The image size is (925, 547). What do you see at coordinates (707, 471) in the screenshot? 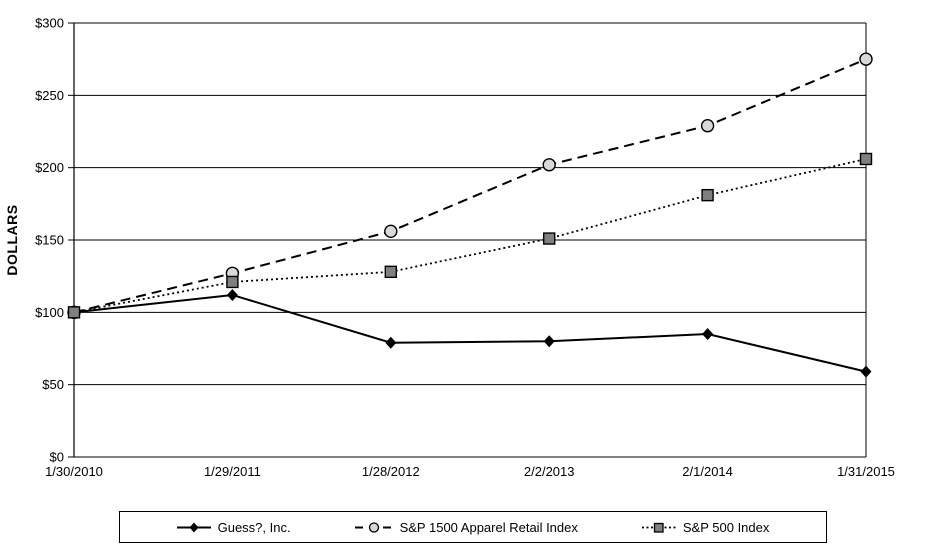
I see `x-tick-label-2-1-2014: 2/1/2014` at bounding box center [707, 471].